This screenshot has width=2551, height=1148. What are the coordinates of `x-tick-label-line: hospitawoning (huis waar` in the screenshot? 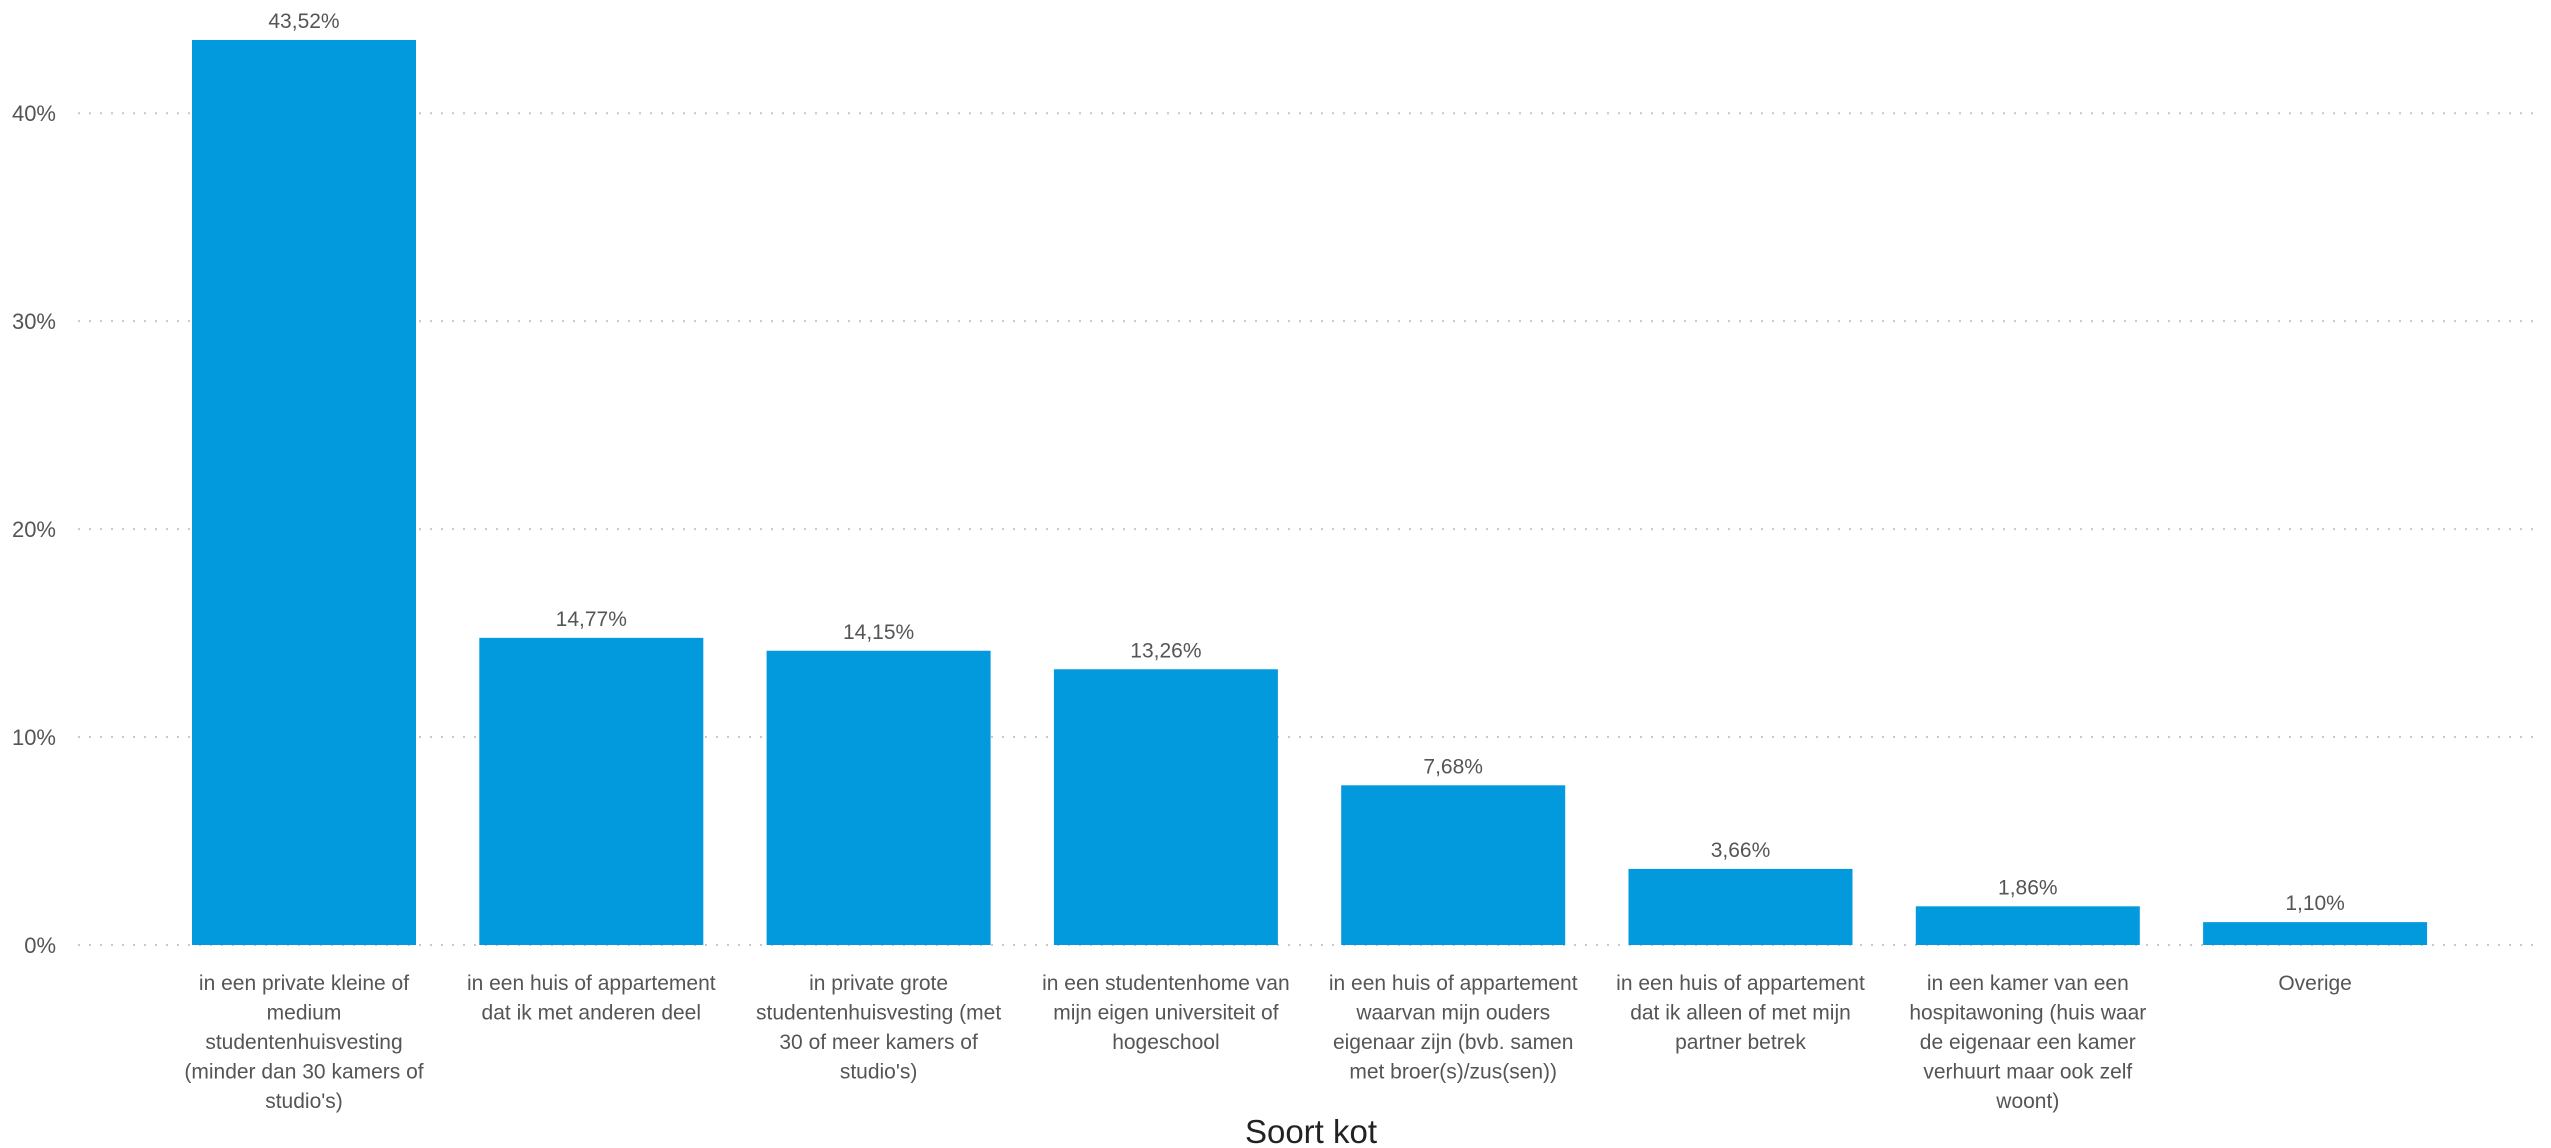 It's located at (2027, 1013).